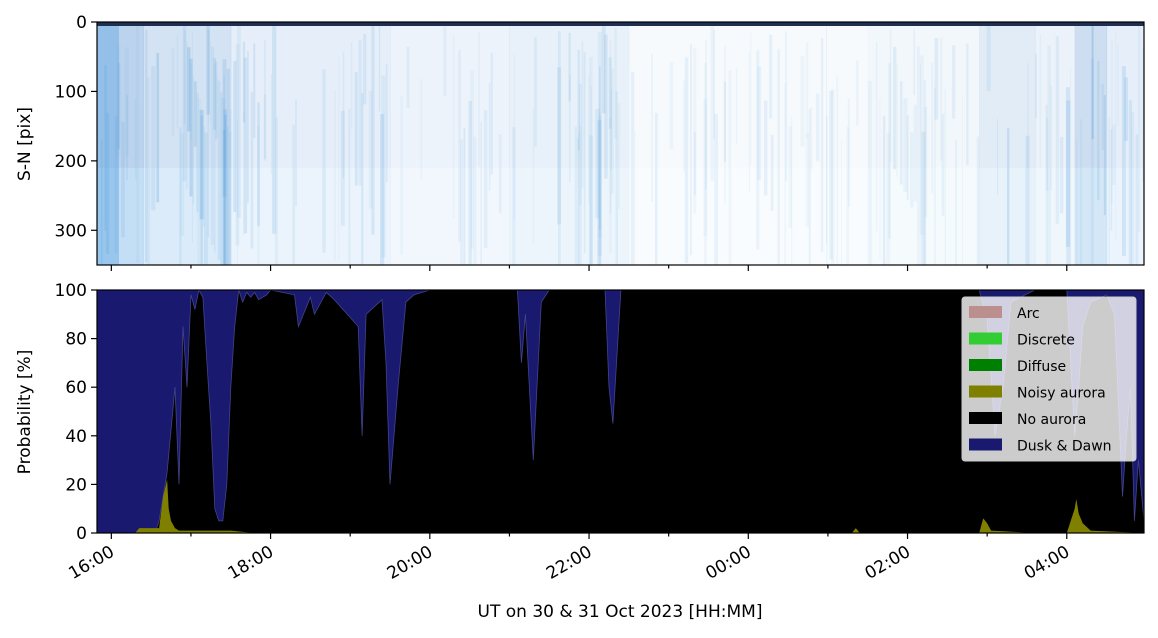 This screenshot has width=1158, height=638. I want to click on x-tick-label: 16:00, so click(91, 563).